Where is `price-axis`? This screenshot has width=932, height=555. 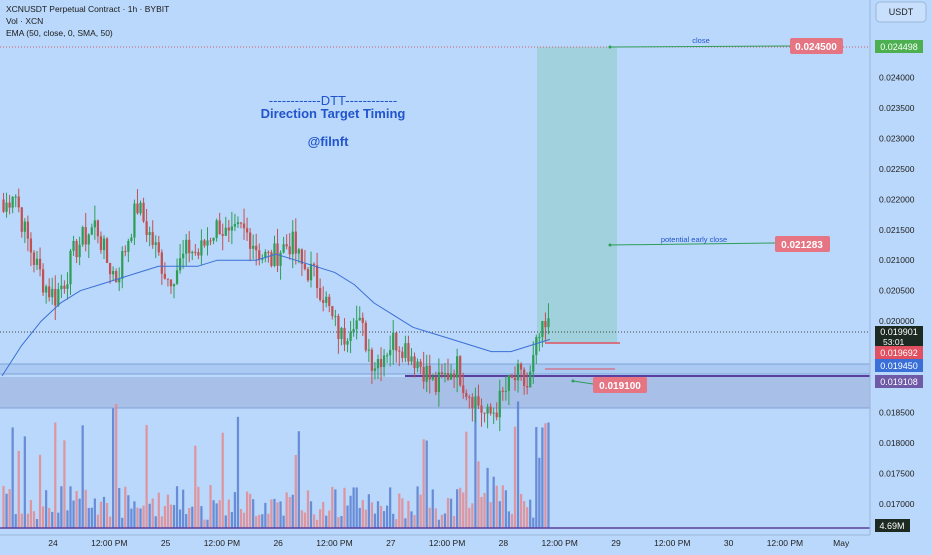 price-axis is located at coordinates (901, 275).